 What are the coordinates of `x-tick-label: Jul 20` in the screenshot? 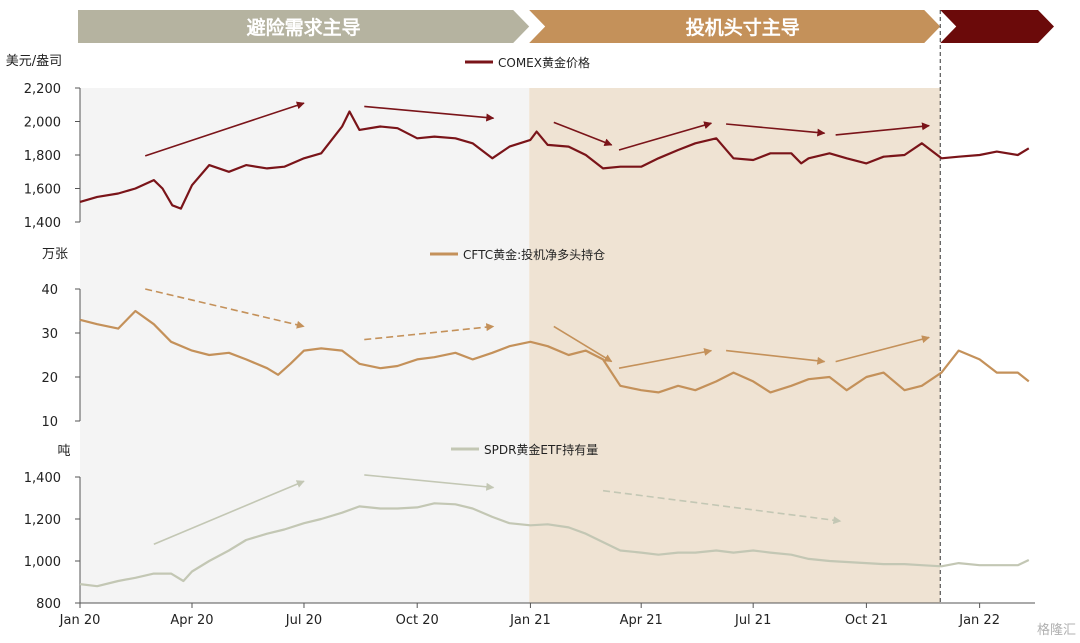 It's located at (303, 620).